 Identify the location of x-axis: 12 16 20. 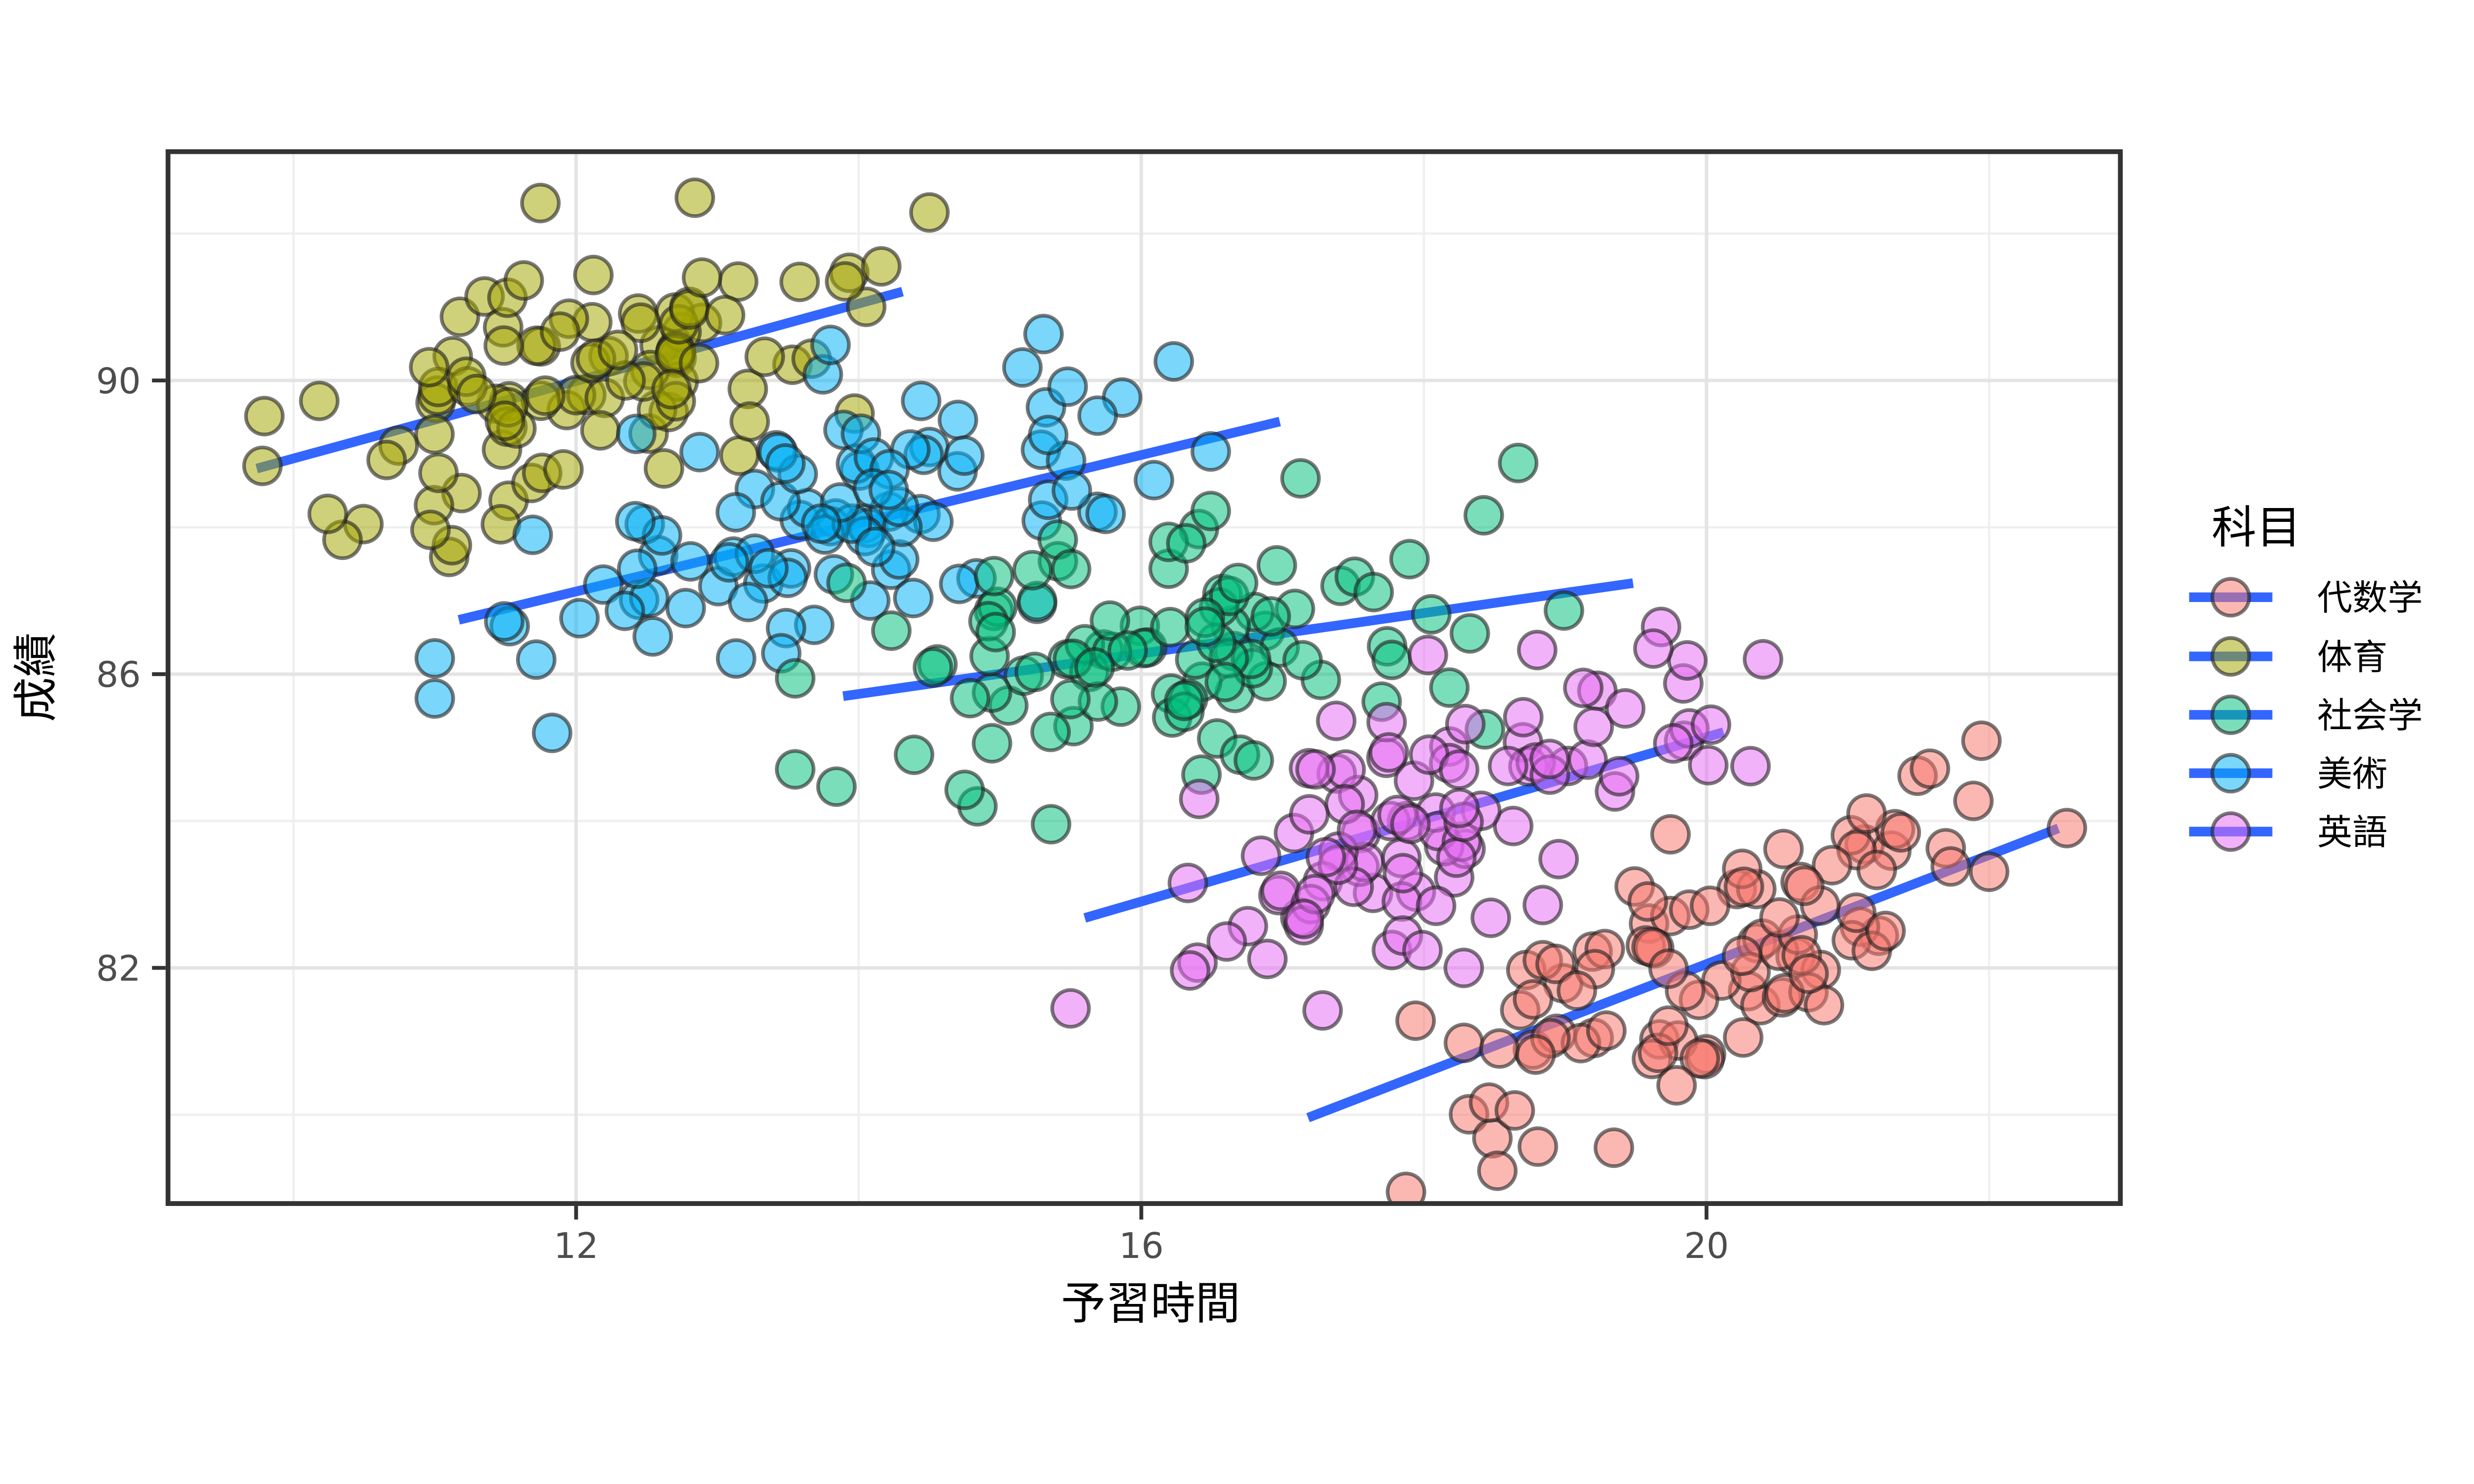
(1141, 1236).